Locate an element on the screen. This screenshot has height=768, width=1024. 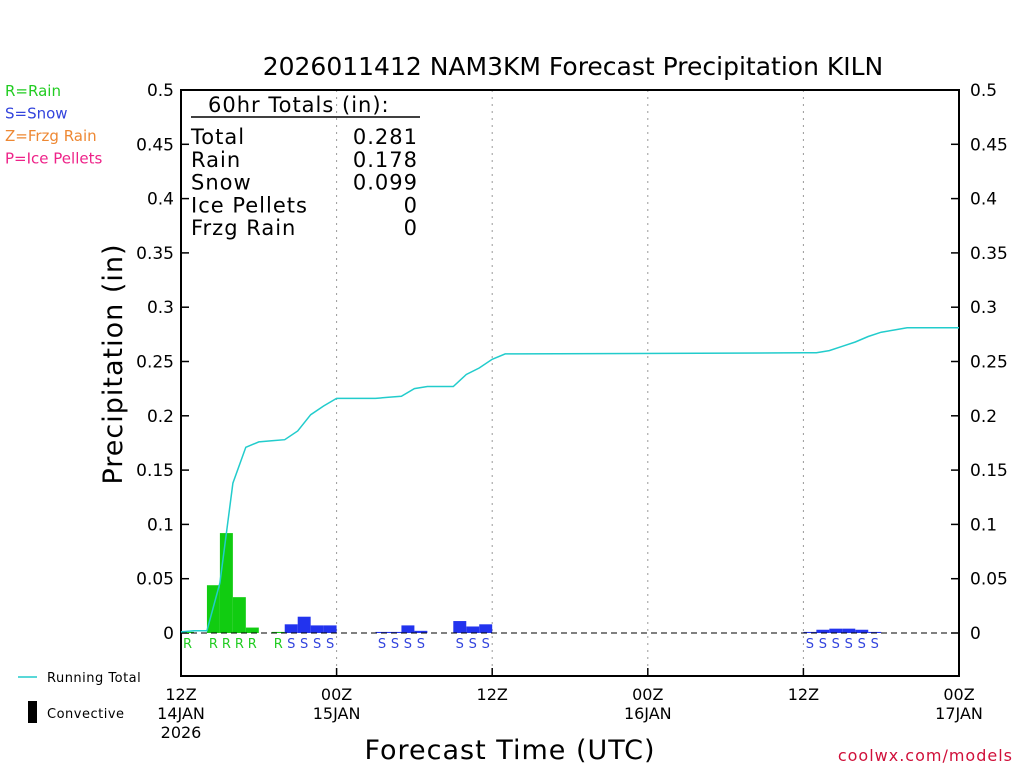
y-tick-label-right: 0.1 is located at coordinates (983, 525).